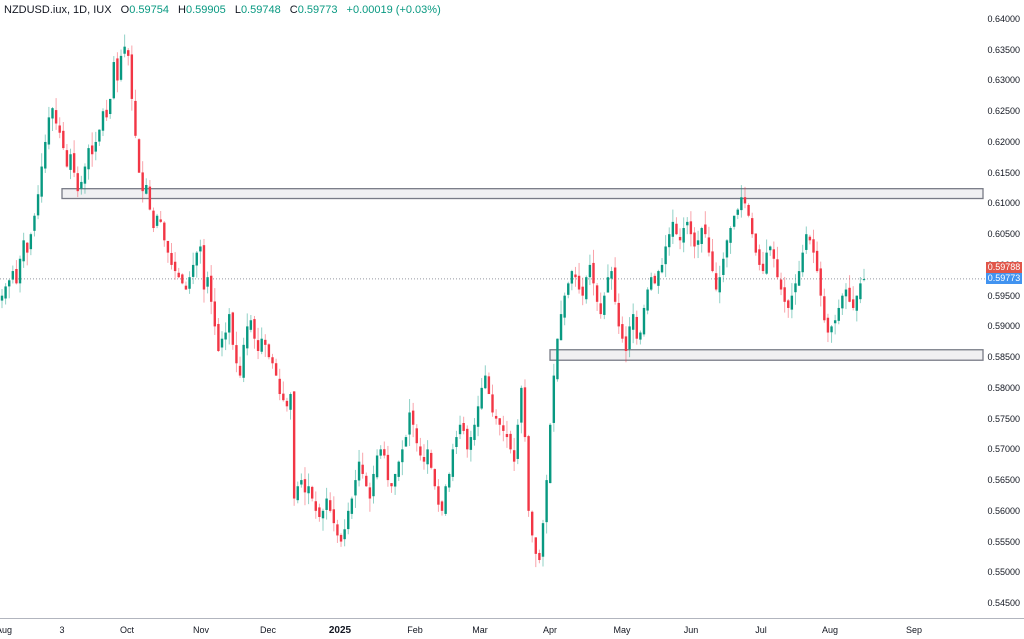 The image size is (1024, 639). Describe the element at coordinates (1003, 19) in the screenshot. I see `price-tick-label: 0.64000` at that location.